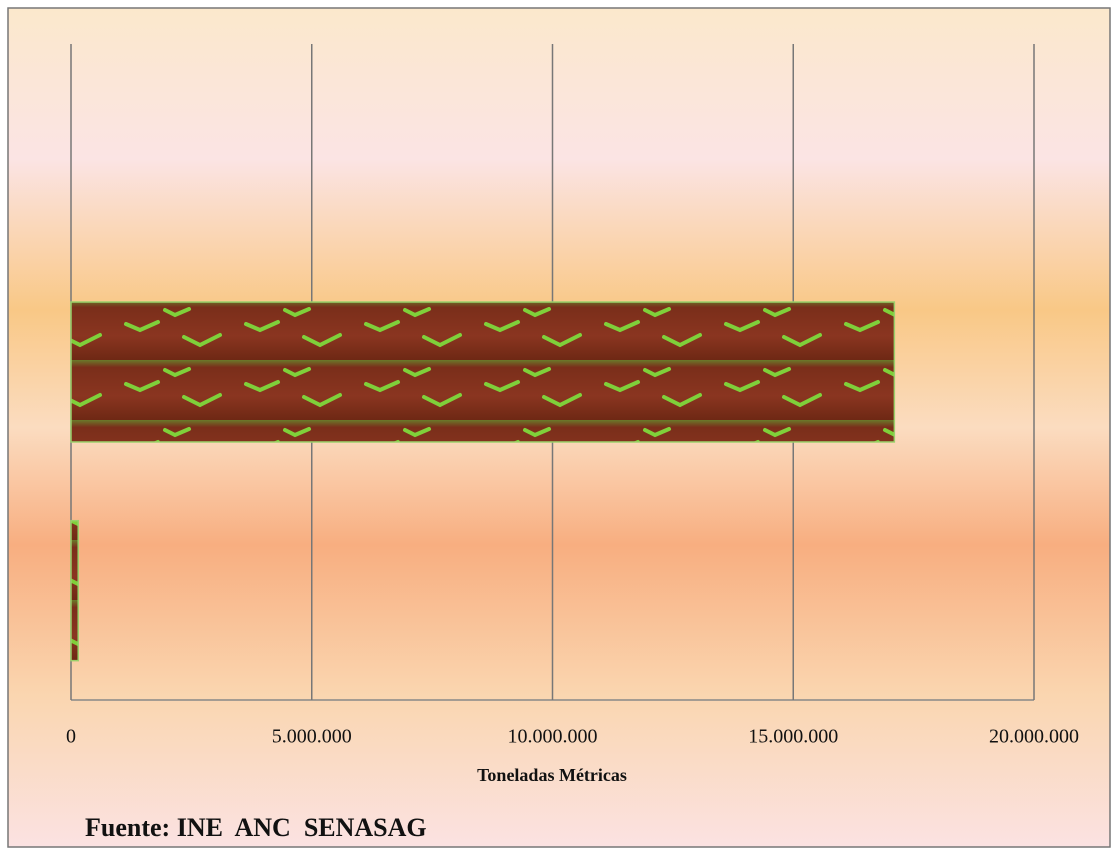 The height and width of the screenshot is (848, 1118). What do you see at coordinates (793, 737) in the screenshot?
I see `x-tick-label: 15.000.000` at bounding box center [793, 737].